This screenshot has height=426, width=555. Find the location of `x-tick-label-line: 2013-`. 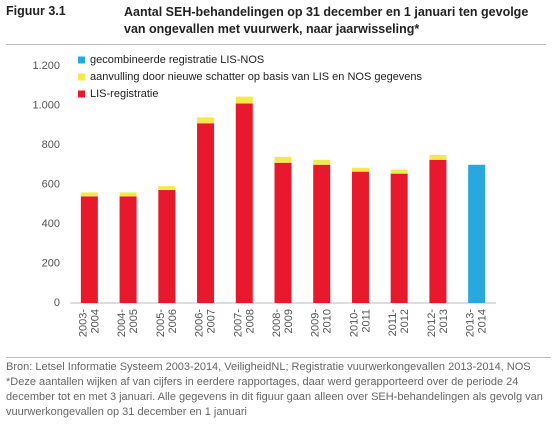

x-tick-label-line: 2013- is located at coordinates (471, 323).